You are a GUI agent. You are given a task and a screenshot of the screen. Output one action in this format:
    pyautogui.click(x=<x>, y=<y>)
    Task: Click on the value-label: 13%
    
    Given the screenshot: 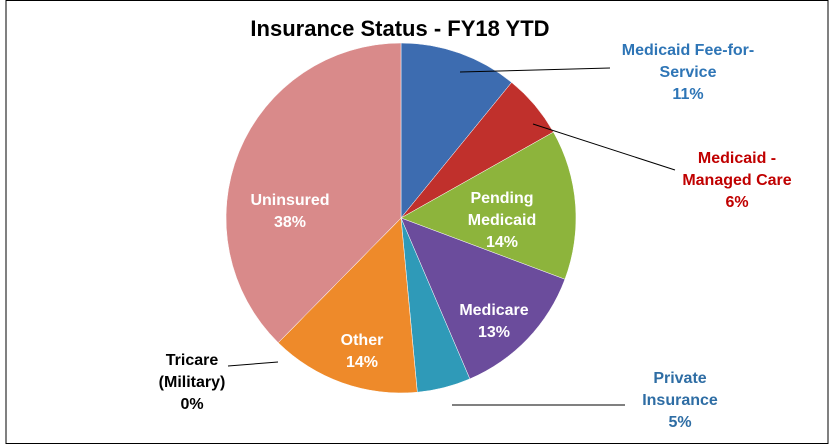 What is the action you would take?
    pyautogui.click(x=494, y=332)
    